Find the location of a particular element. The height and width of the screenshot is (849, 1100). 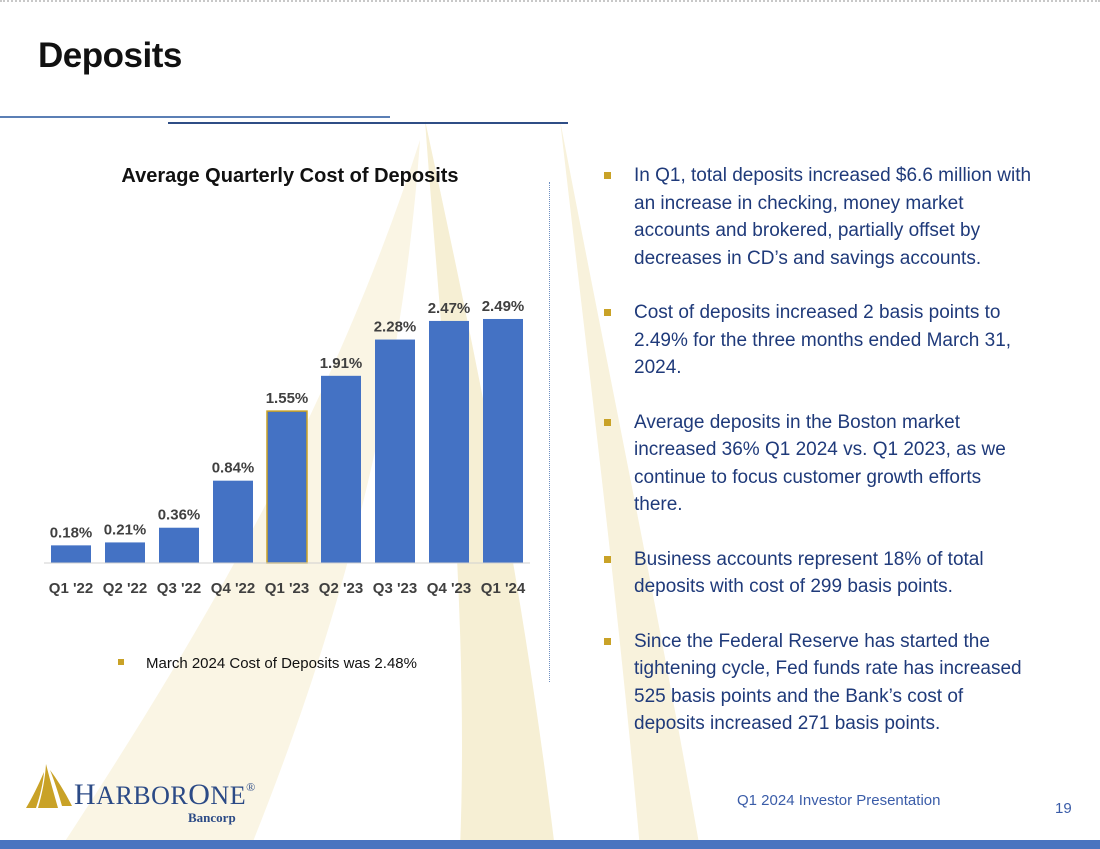

harborone-logo: HARBORONE® Bancorp is located at coordinates (154, 795).